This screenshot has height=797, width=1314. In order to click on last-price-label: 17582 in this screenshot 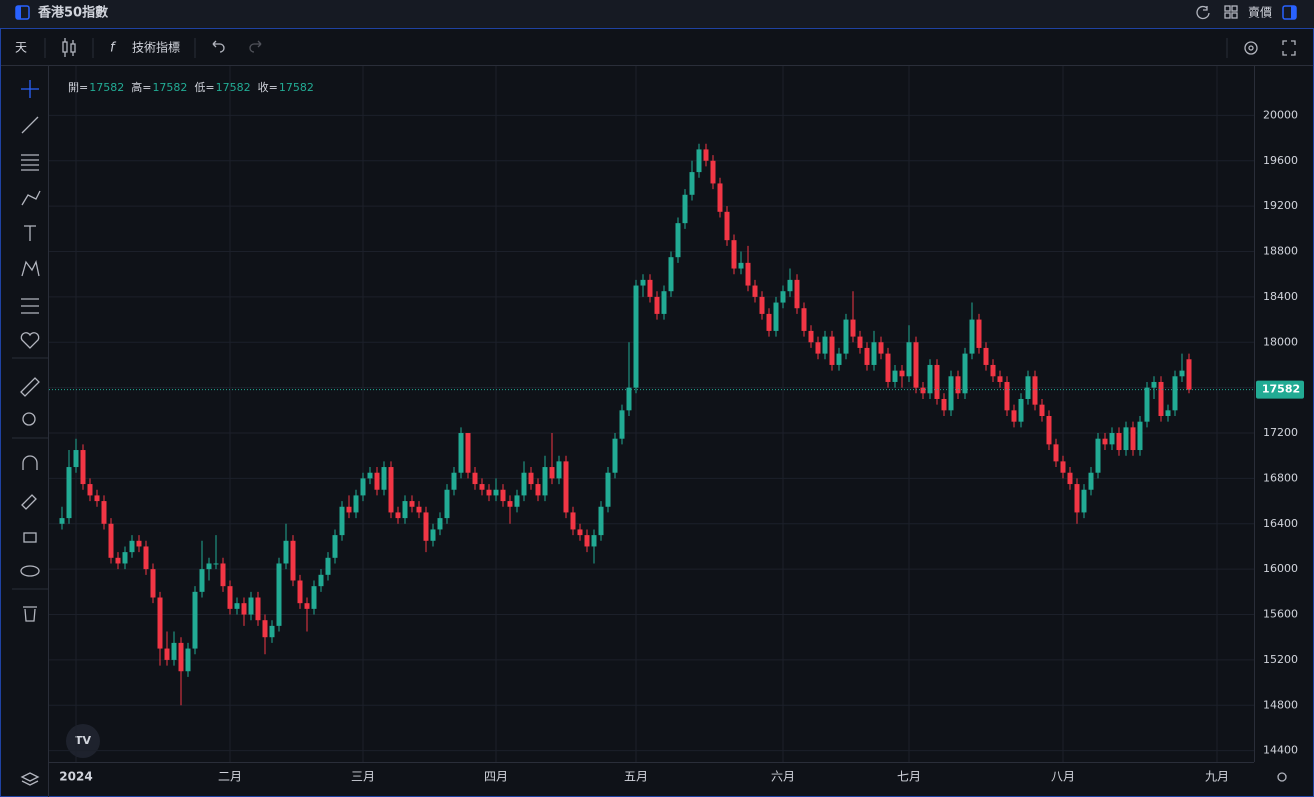, I will do `click(1281, 389)`.